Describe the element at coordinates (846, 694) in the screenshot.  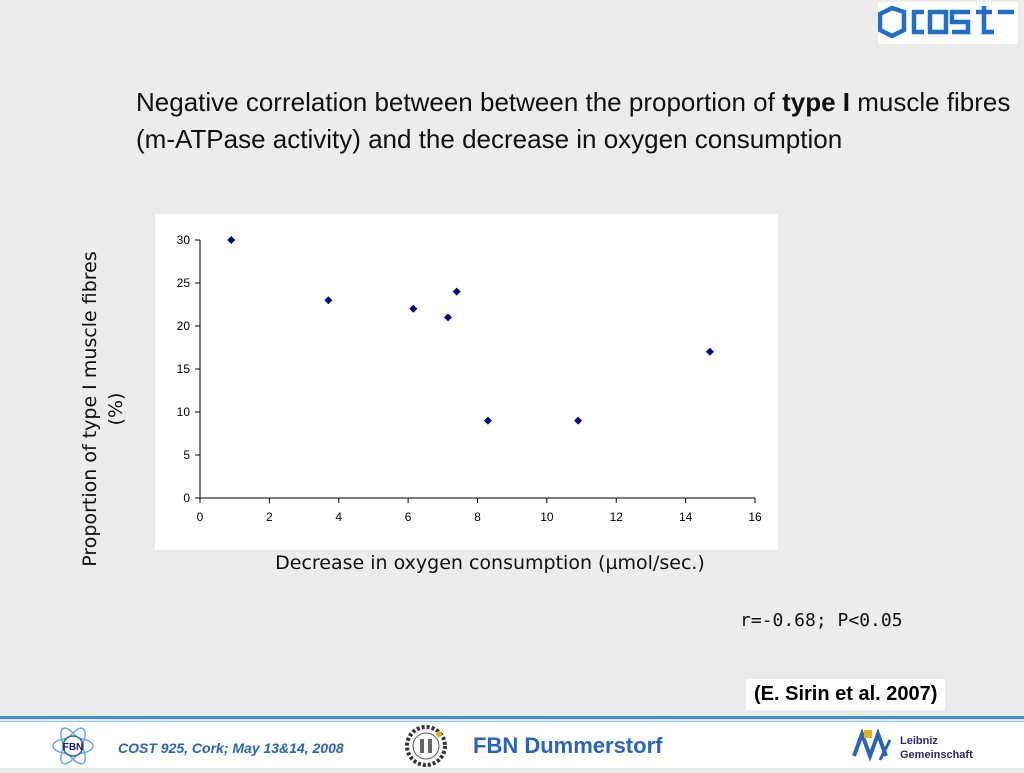
I see `citation: (E. Sirin et al. 2007)` at that location.